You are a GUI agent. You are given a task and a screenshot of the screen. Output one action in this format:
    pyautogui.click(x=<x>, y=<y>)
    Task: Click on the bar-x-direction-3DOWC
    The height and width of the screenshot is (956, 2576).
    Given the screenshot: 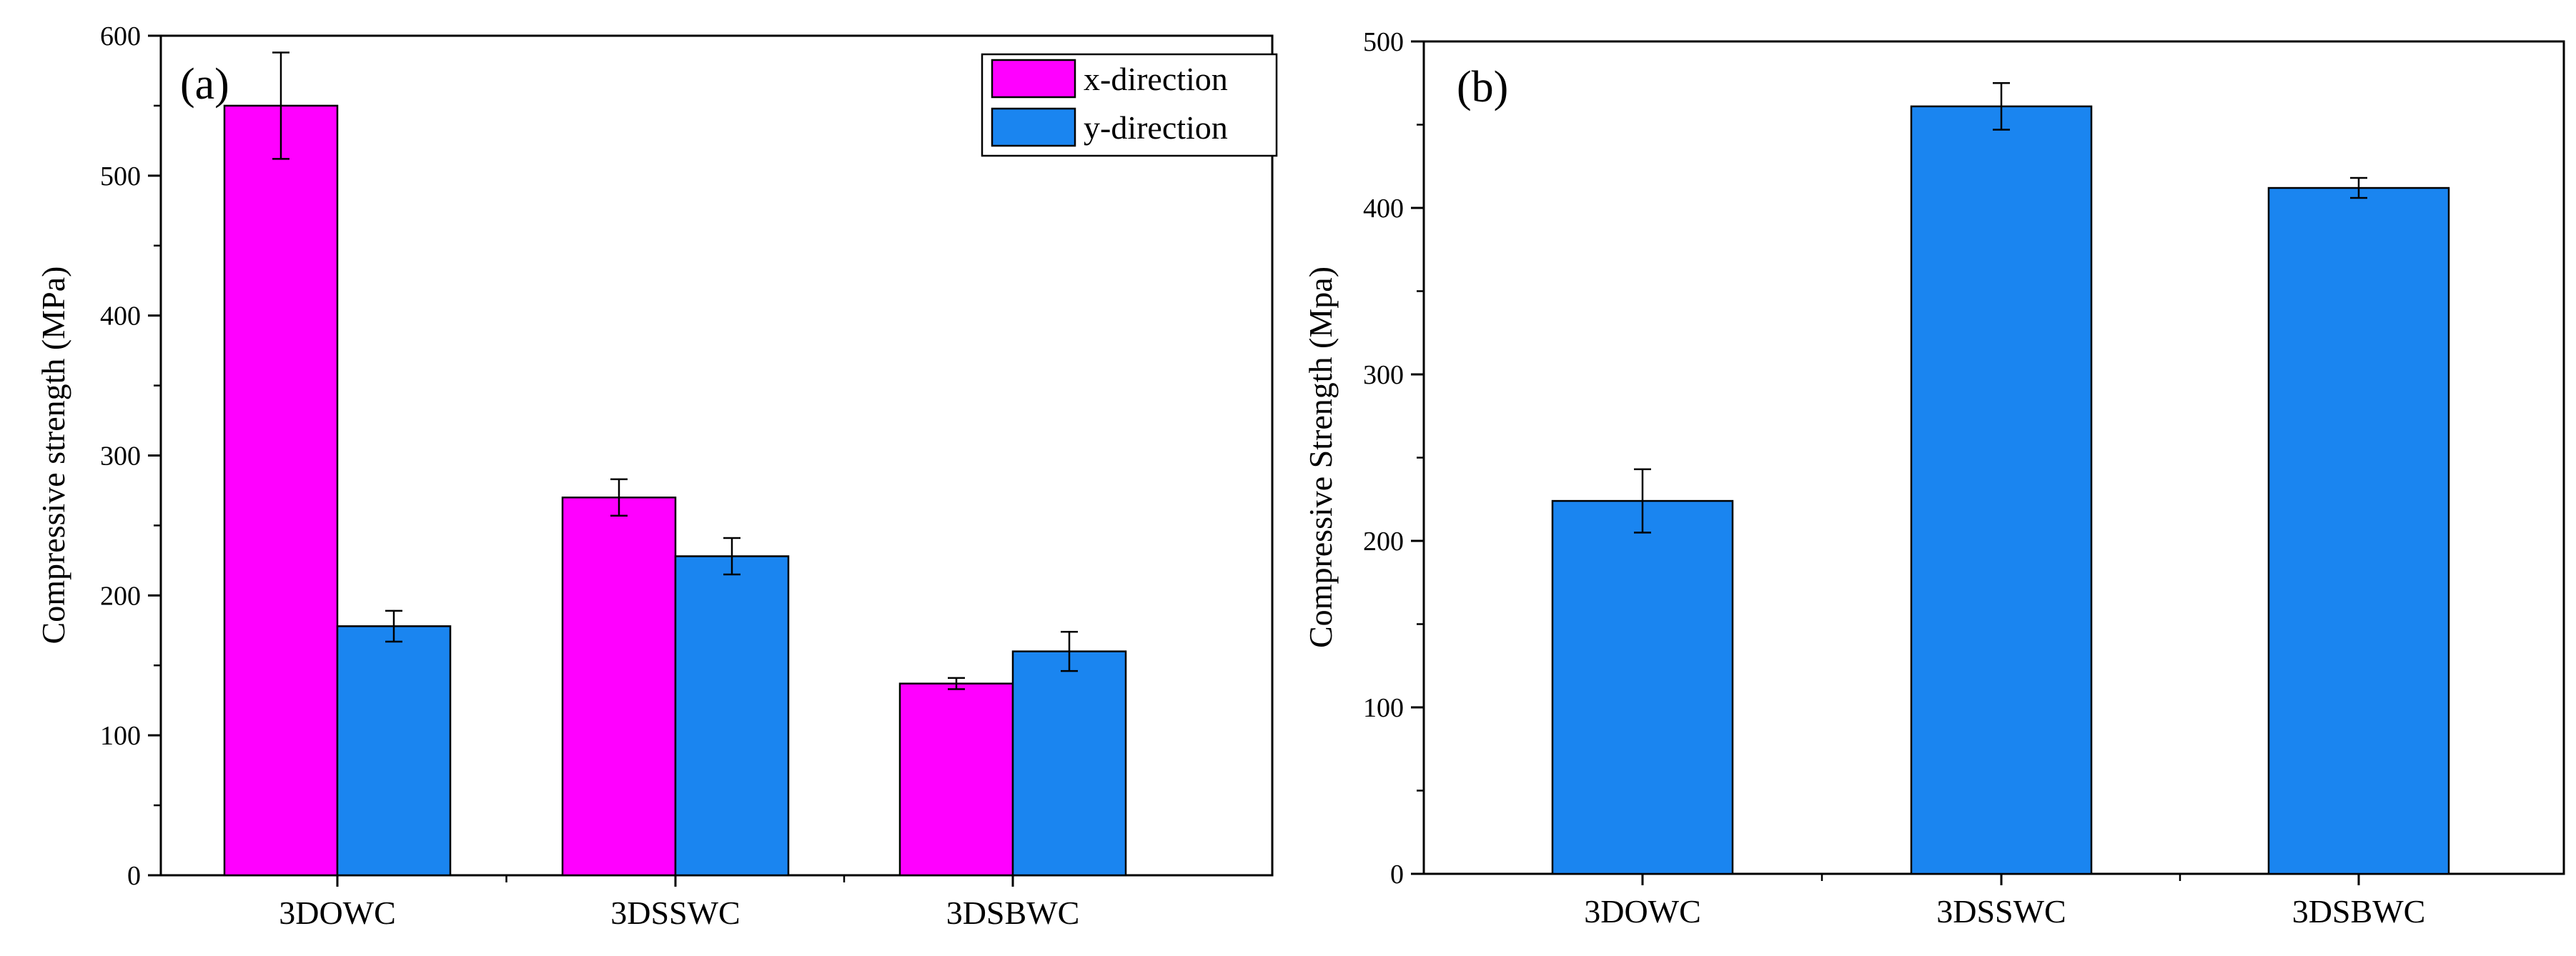 What is the action you would take?
    pyautogui.click(x=281, y=491)
    